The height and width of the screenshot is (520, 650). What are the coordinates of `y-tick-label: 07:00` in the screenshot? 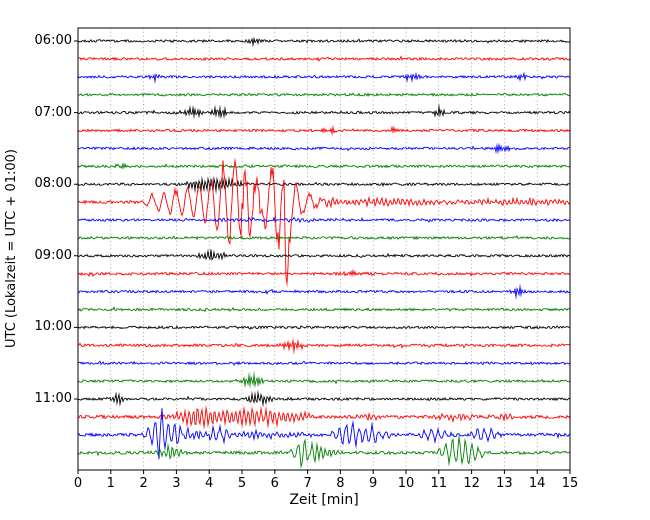 It's located at (53, 112).